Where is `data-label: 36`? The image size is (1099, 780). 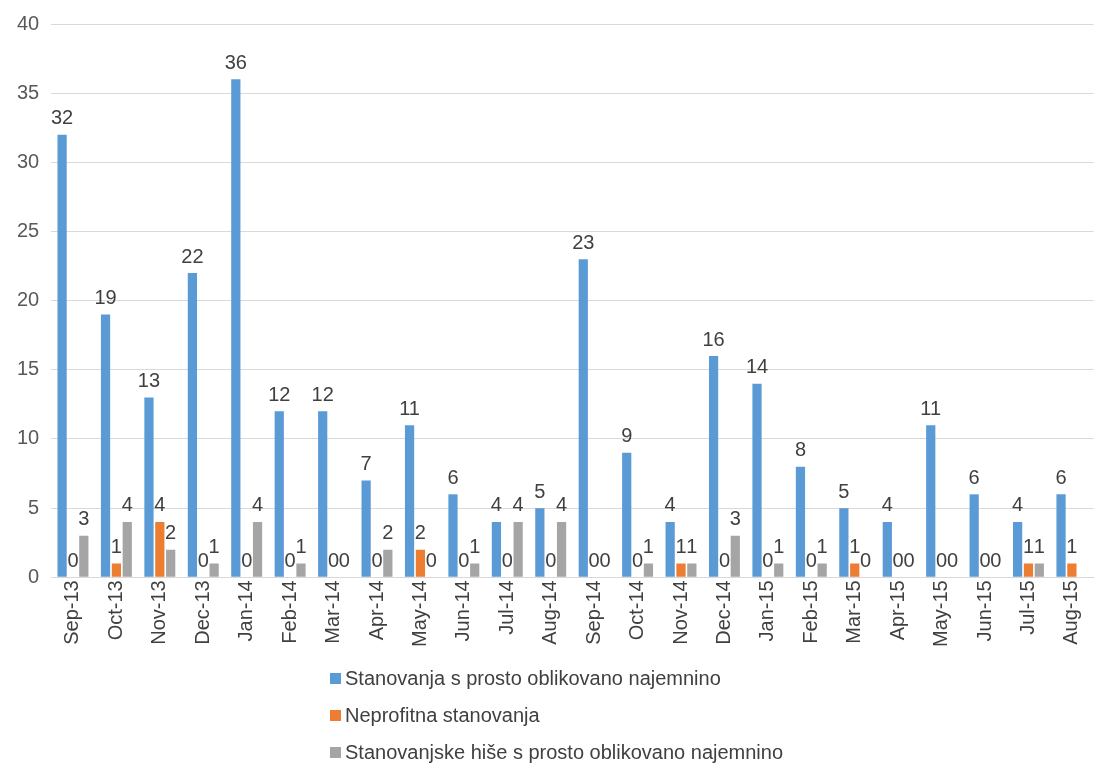
data-label: 36 is located at coordinates (235, 61).